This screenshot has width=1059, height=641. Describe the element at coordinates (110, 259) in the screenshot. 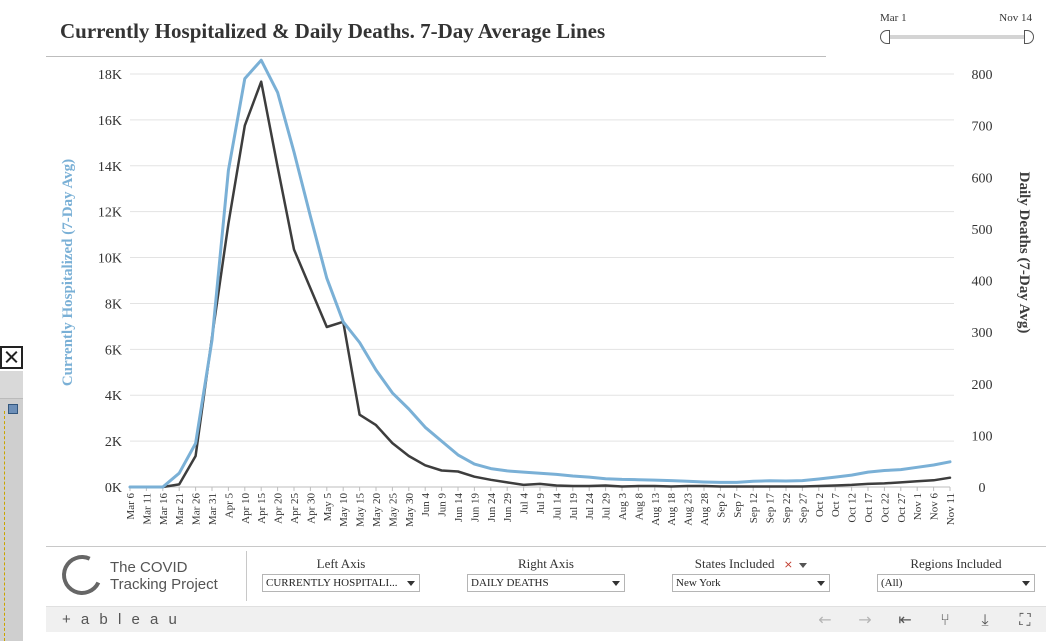

I see `y-left-tick-label: 10K` at that location.